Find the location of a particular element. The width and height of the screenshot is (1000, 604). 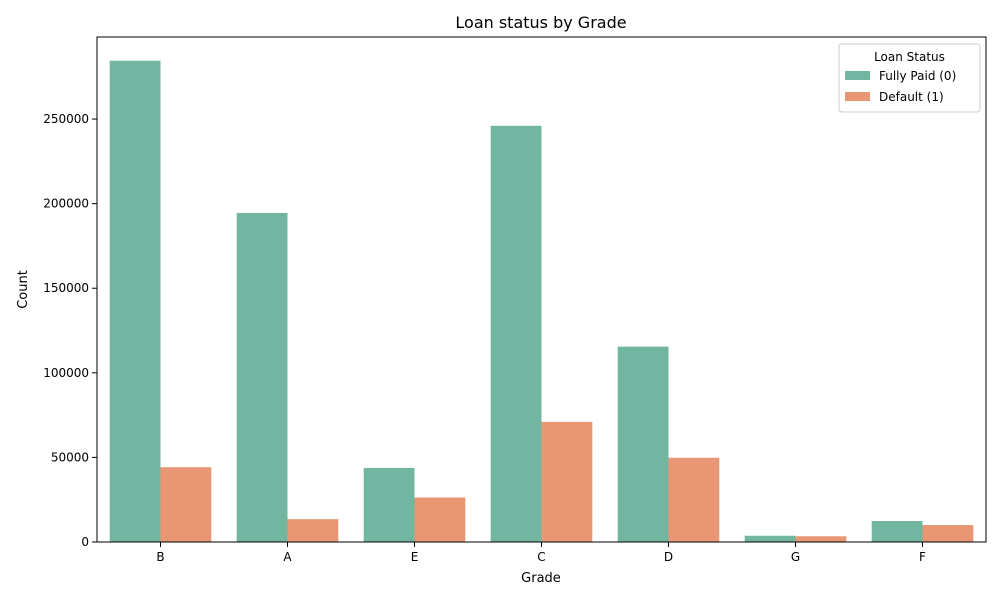

chart-title: Loan status by Grade is located at coordinates (540, 22).